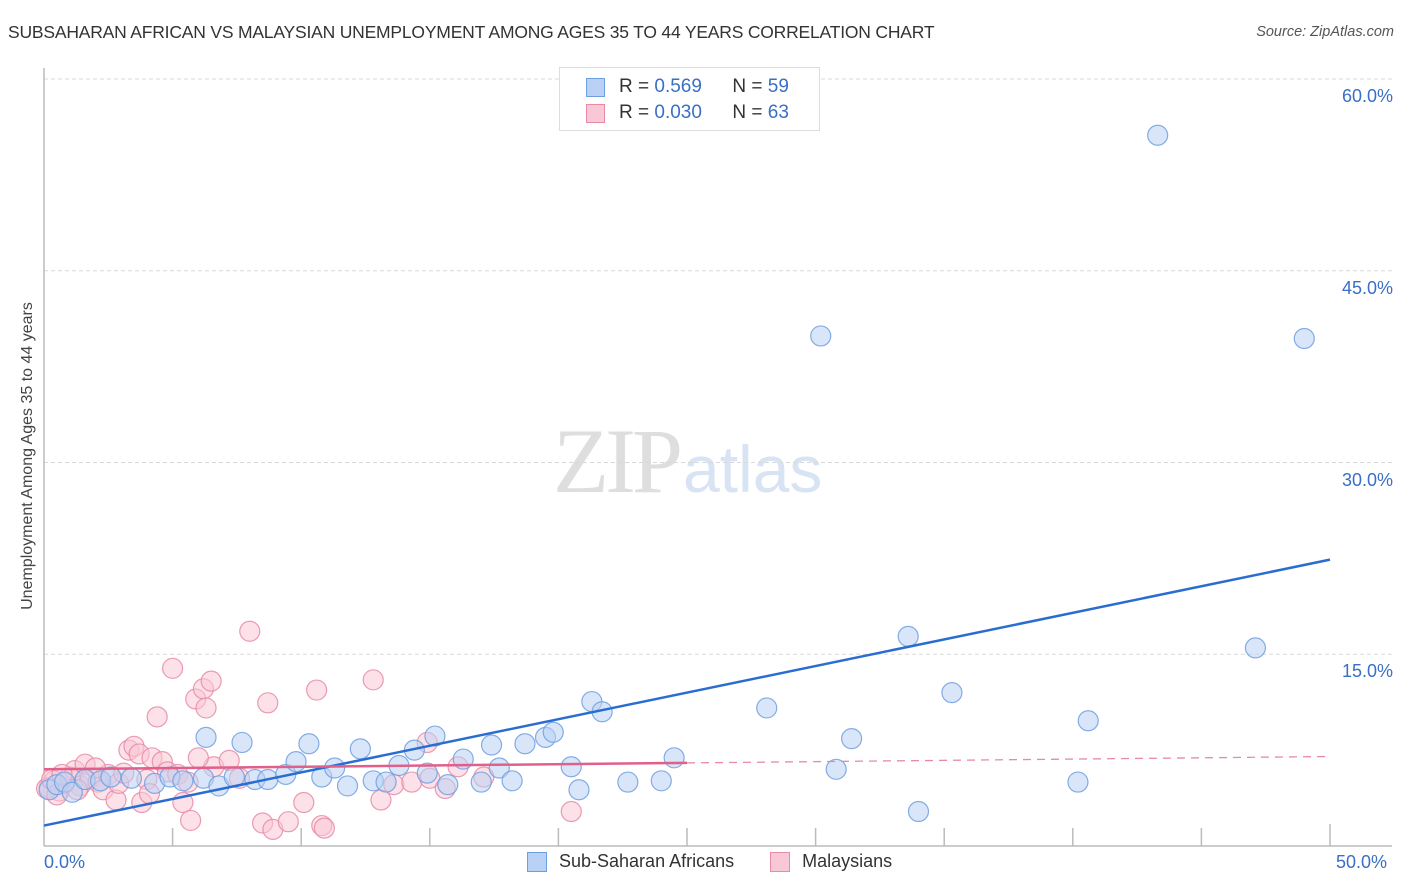 Image resolution: width=1406 pixels, height=892 pixels. I want to click on source-label: Source: ZipAtlas.com, so click(1325, 32).